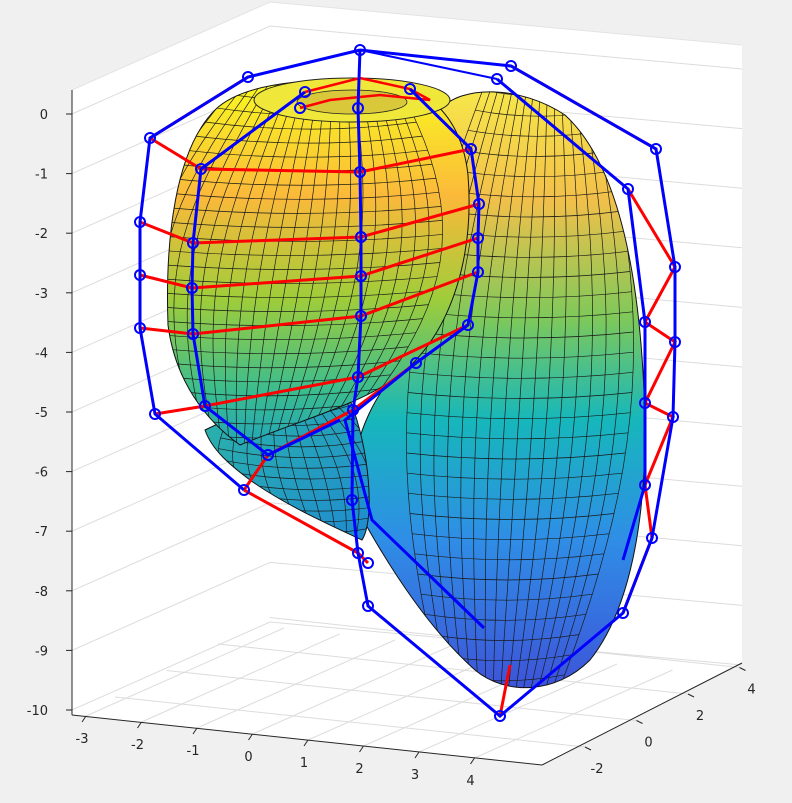  Describe the element at coordinates (41, 592) in the screenshot. I see `z-tick-label: -8` at that location.